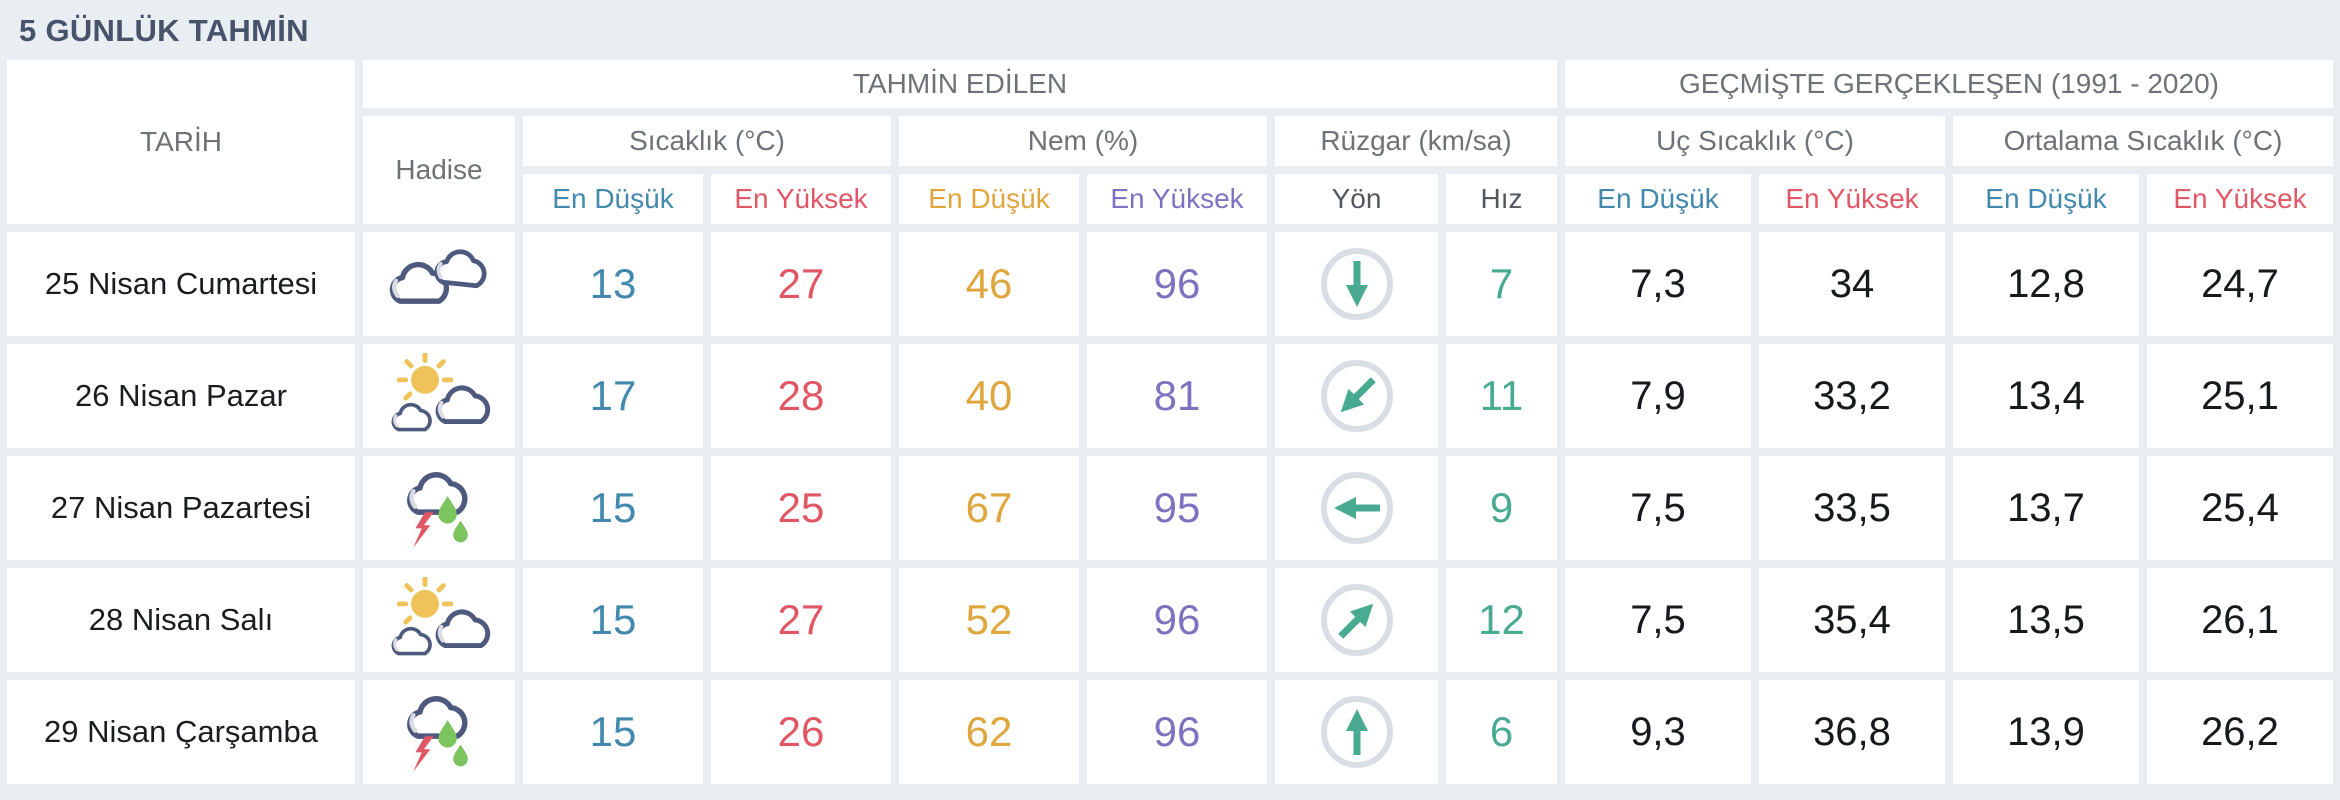 This screenshot has height=800, width=2340. Describe the element at coordinates (801, 732) in the screenshot. I see `temp-max-value: 26` at that location.